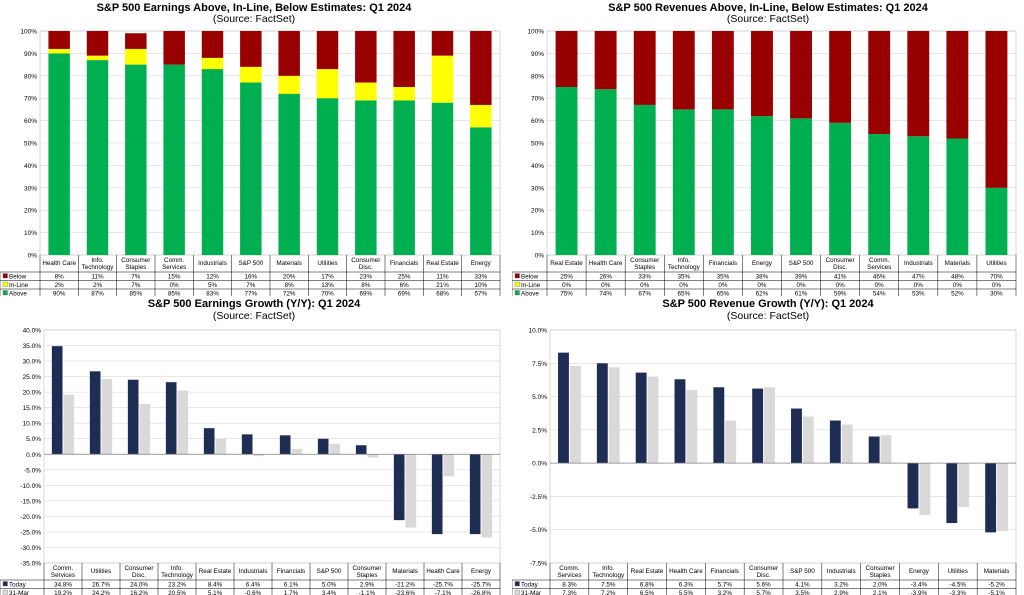  I want to click on bar-below-financials, so click(722, 70).